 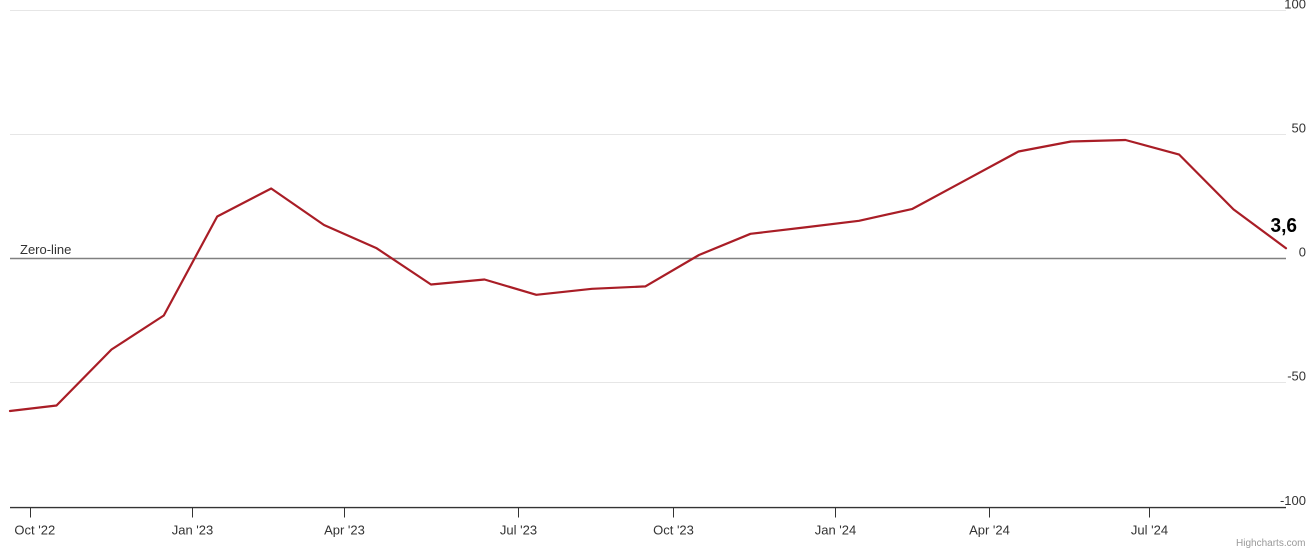 What do you see at coordinates (1149, 529) in the screenshot?
I see `svg-text: Jul '24` at bounding box center [1149, 529].